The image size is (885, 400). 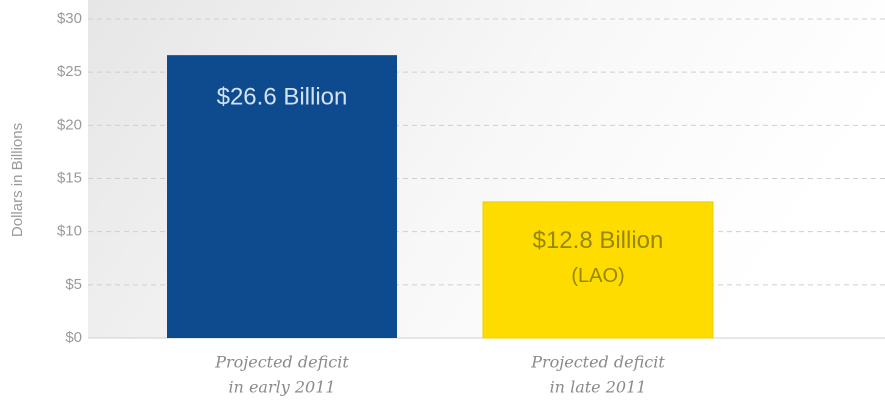 What do you see at coordinates (598, 387) in the screenshot?
I see `x-tick-label: in late 2011` at bounding box center [598, 387].